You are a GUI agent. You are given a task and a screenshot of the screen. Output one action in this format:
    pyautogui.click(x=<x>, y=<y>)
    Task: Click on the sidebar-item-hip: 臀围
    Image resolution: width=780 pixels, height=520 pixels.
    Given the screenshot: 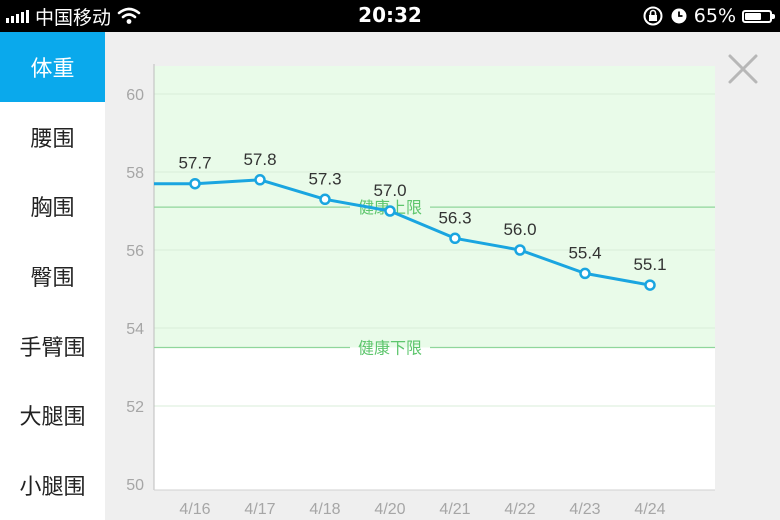 What is the action you would take?
    pyautogui.click(x=52, y=276)
    